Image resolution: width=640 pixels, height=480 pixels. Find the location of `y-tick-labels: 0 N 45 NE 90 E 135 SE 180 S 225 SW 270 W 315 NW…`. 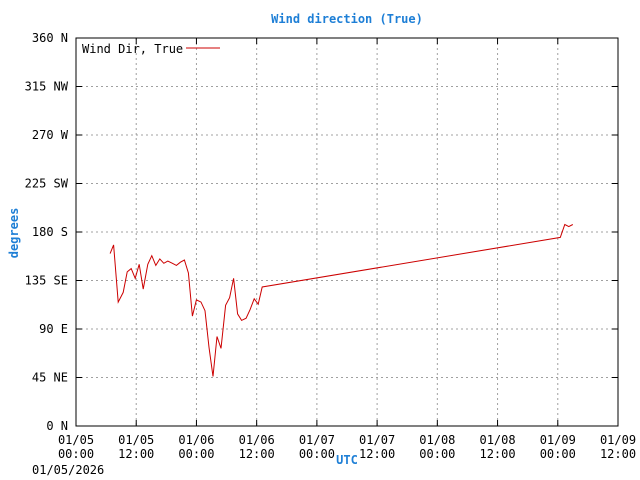

y-tick-labels: 0 N 45 NE 90 E 135 SE 180 S 225 SW 270 W 315 NW… is located at coordinates (47, 232).